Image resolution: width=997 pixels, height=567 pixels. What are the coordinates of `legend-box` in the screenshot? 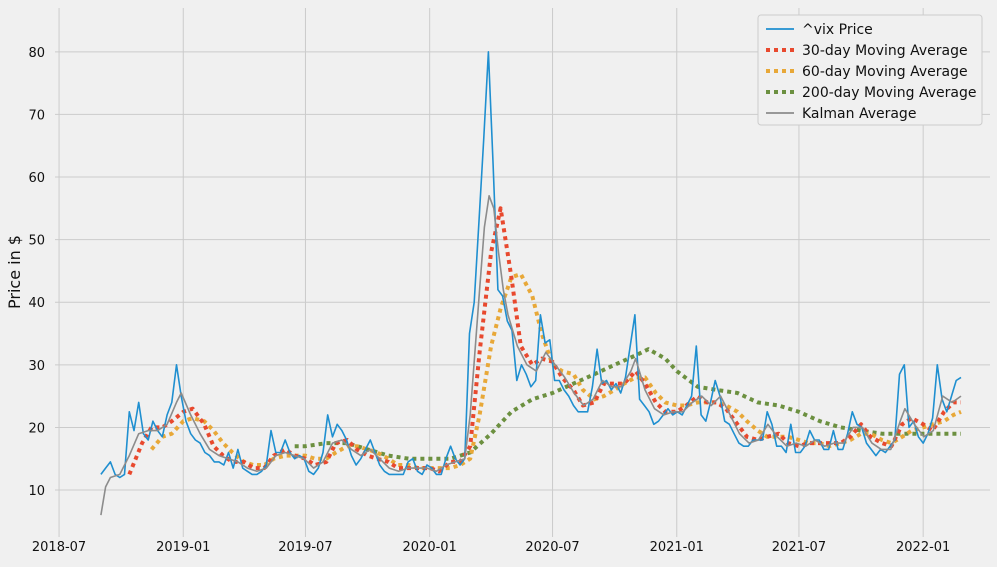 It's located at (870, 70).